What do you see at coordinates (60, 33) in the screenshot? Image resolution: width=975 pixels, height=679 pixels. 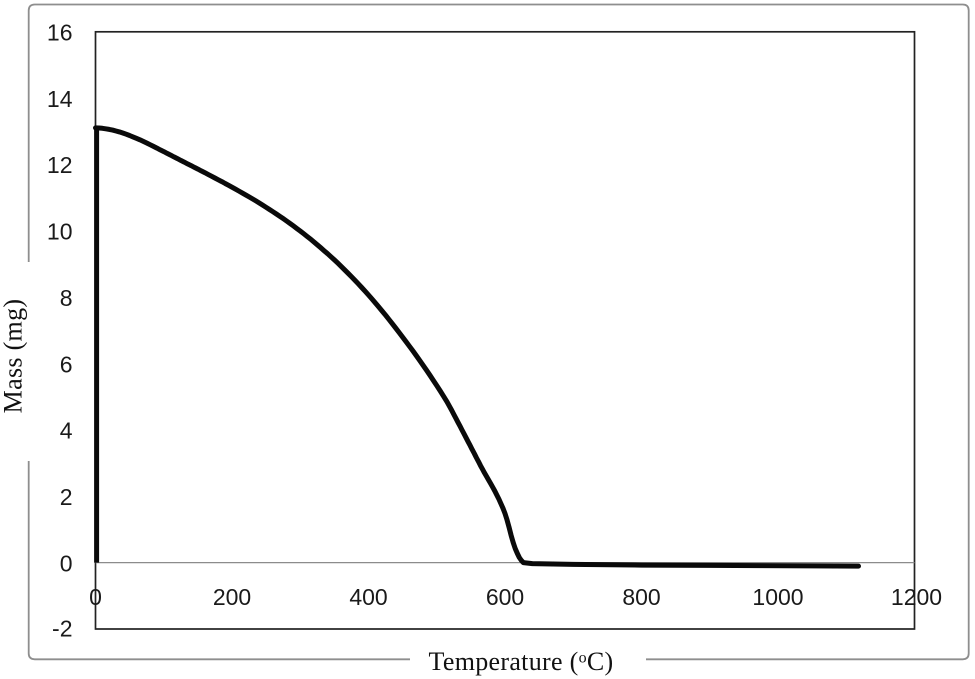 I see `svg-text: 16` at bounding box center [60, 33].